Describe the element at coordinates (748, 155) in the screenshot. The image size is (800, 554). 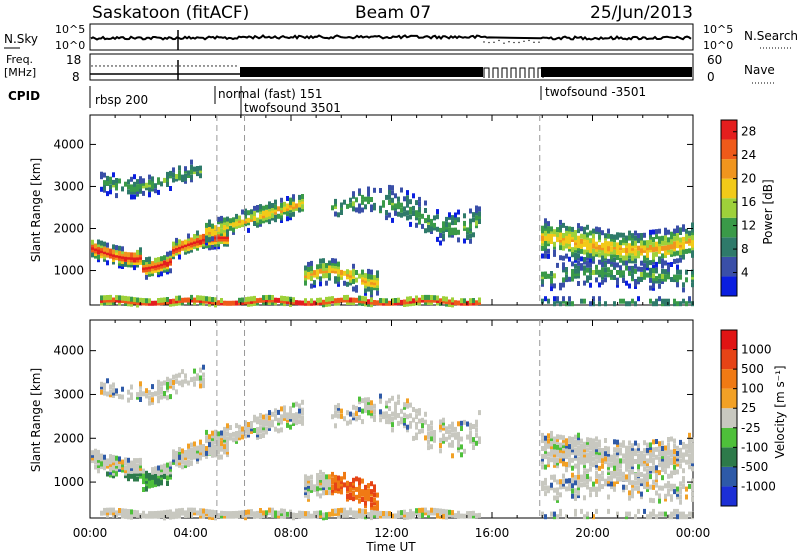
I see `colorbar-tick-label: 24` at that location.